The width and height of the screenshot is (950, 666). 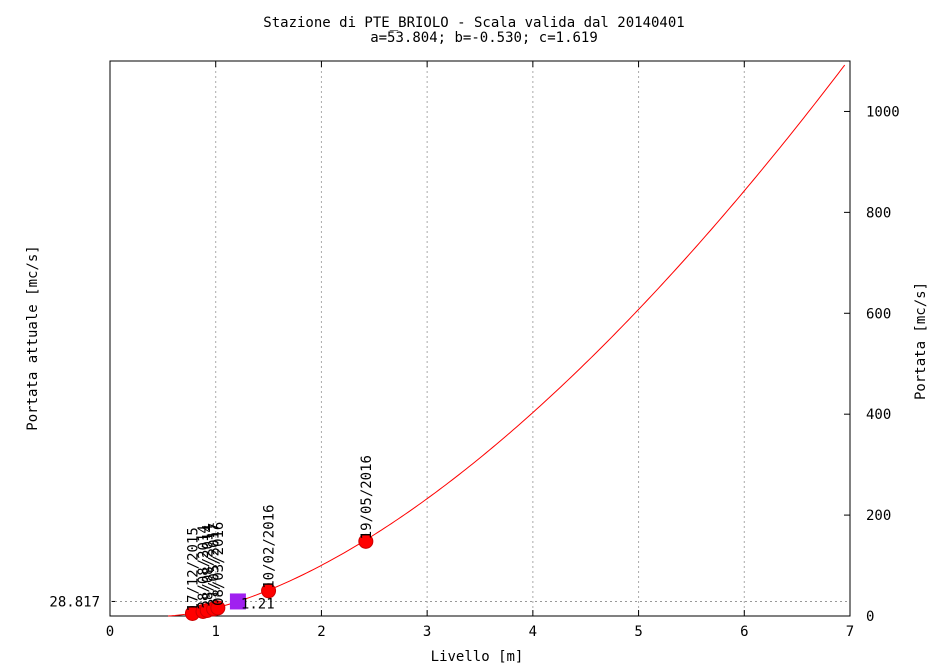 What do you see at coordinates (110, 632) in the screenshot?
I see `x-tick-label: 0` at bounding box center [110, 632].